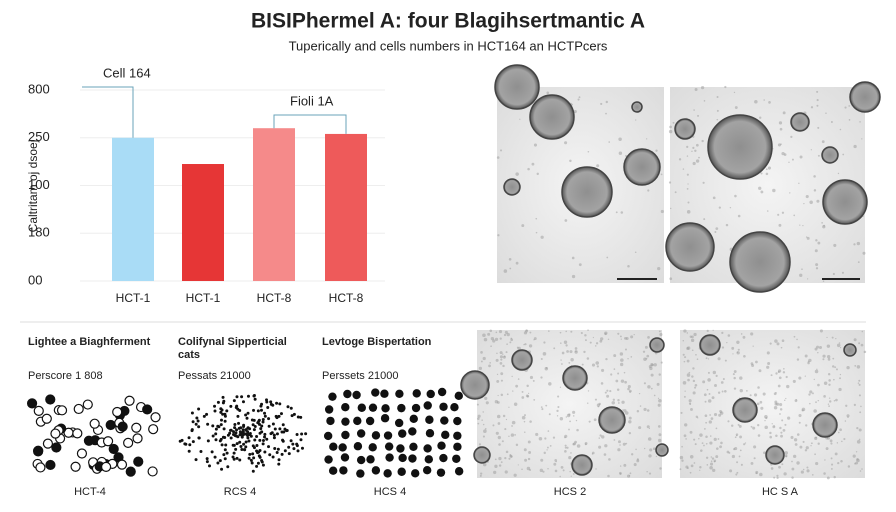  What do you see at coordinates (89, 342) in the screenshot?
I see `panel-title: Lightee a Biaghferment` at bounding box center [89, 342].